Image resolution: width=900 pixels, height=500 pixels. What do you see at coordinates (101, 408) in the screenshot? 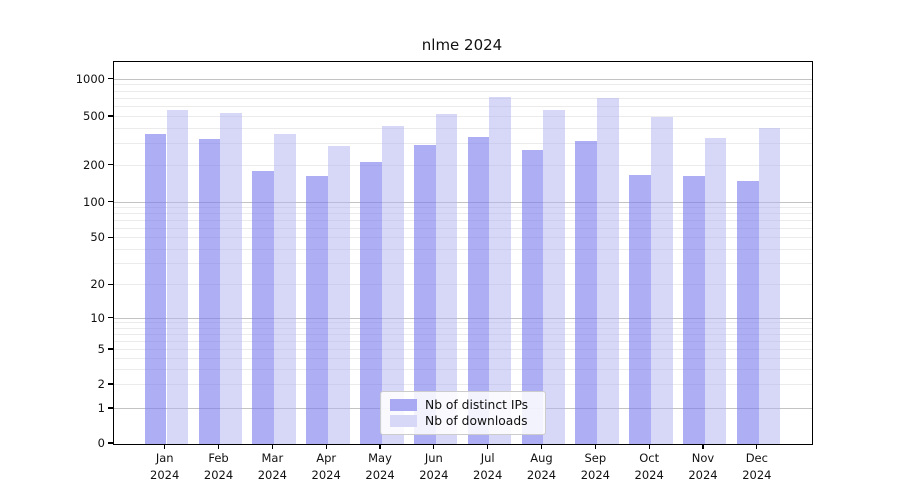
I see `y-axis-tick-label: 1` at bounding box center [101, 408].